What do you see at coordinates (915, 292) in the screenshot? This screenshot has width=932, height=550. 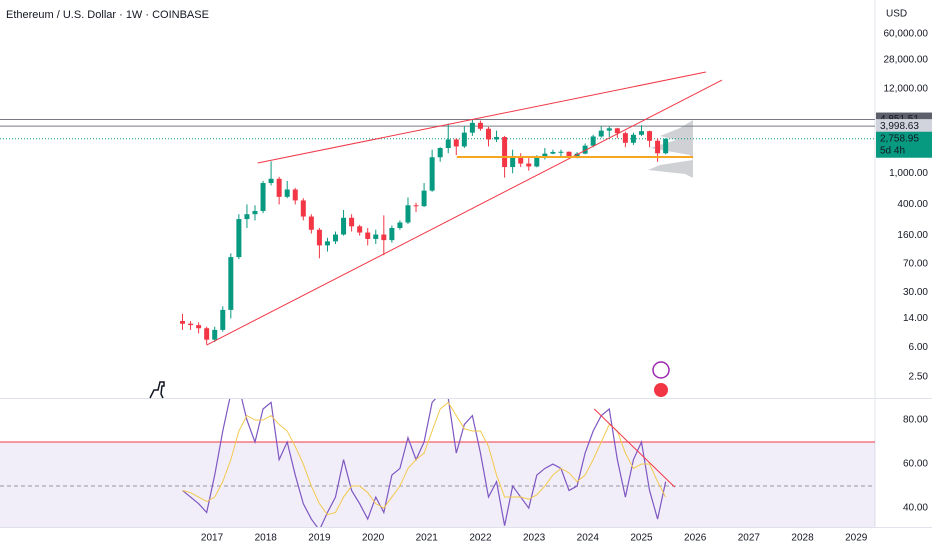 I see `y-tick-label: 30.00` at bounding box center [915, 292].